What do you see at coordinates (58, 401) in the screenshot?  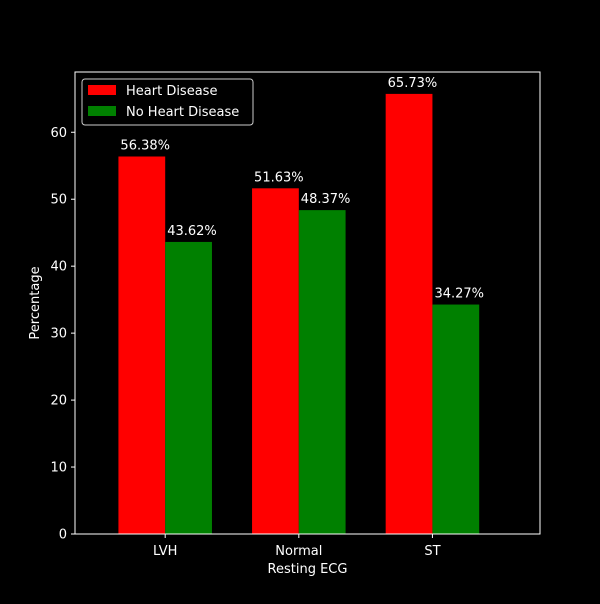 I see `y-tick-label: 20` at bounding box center [58, 401].